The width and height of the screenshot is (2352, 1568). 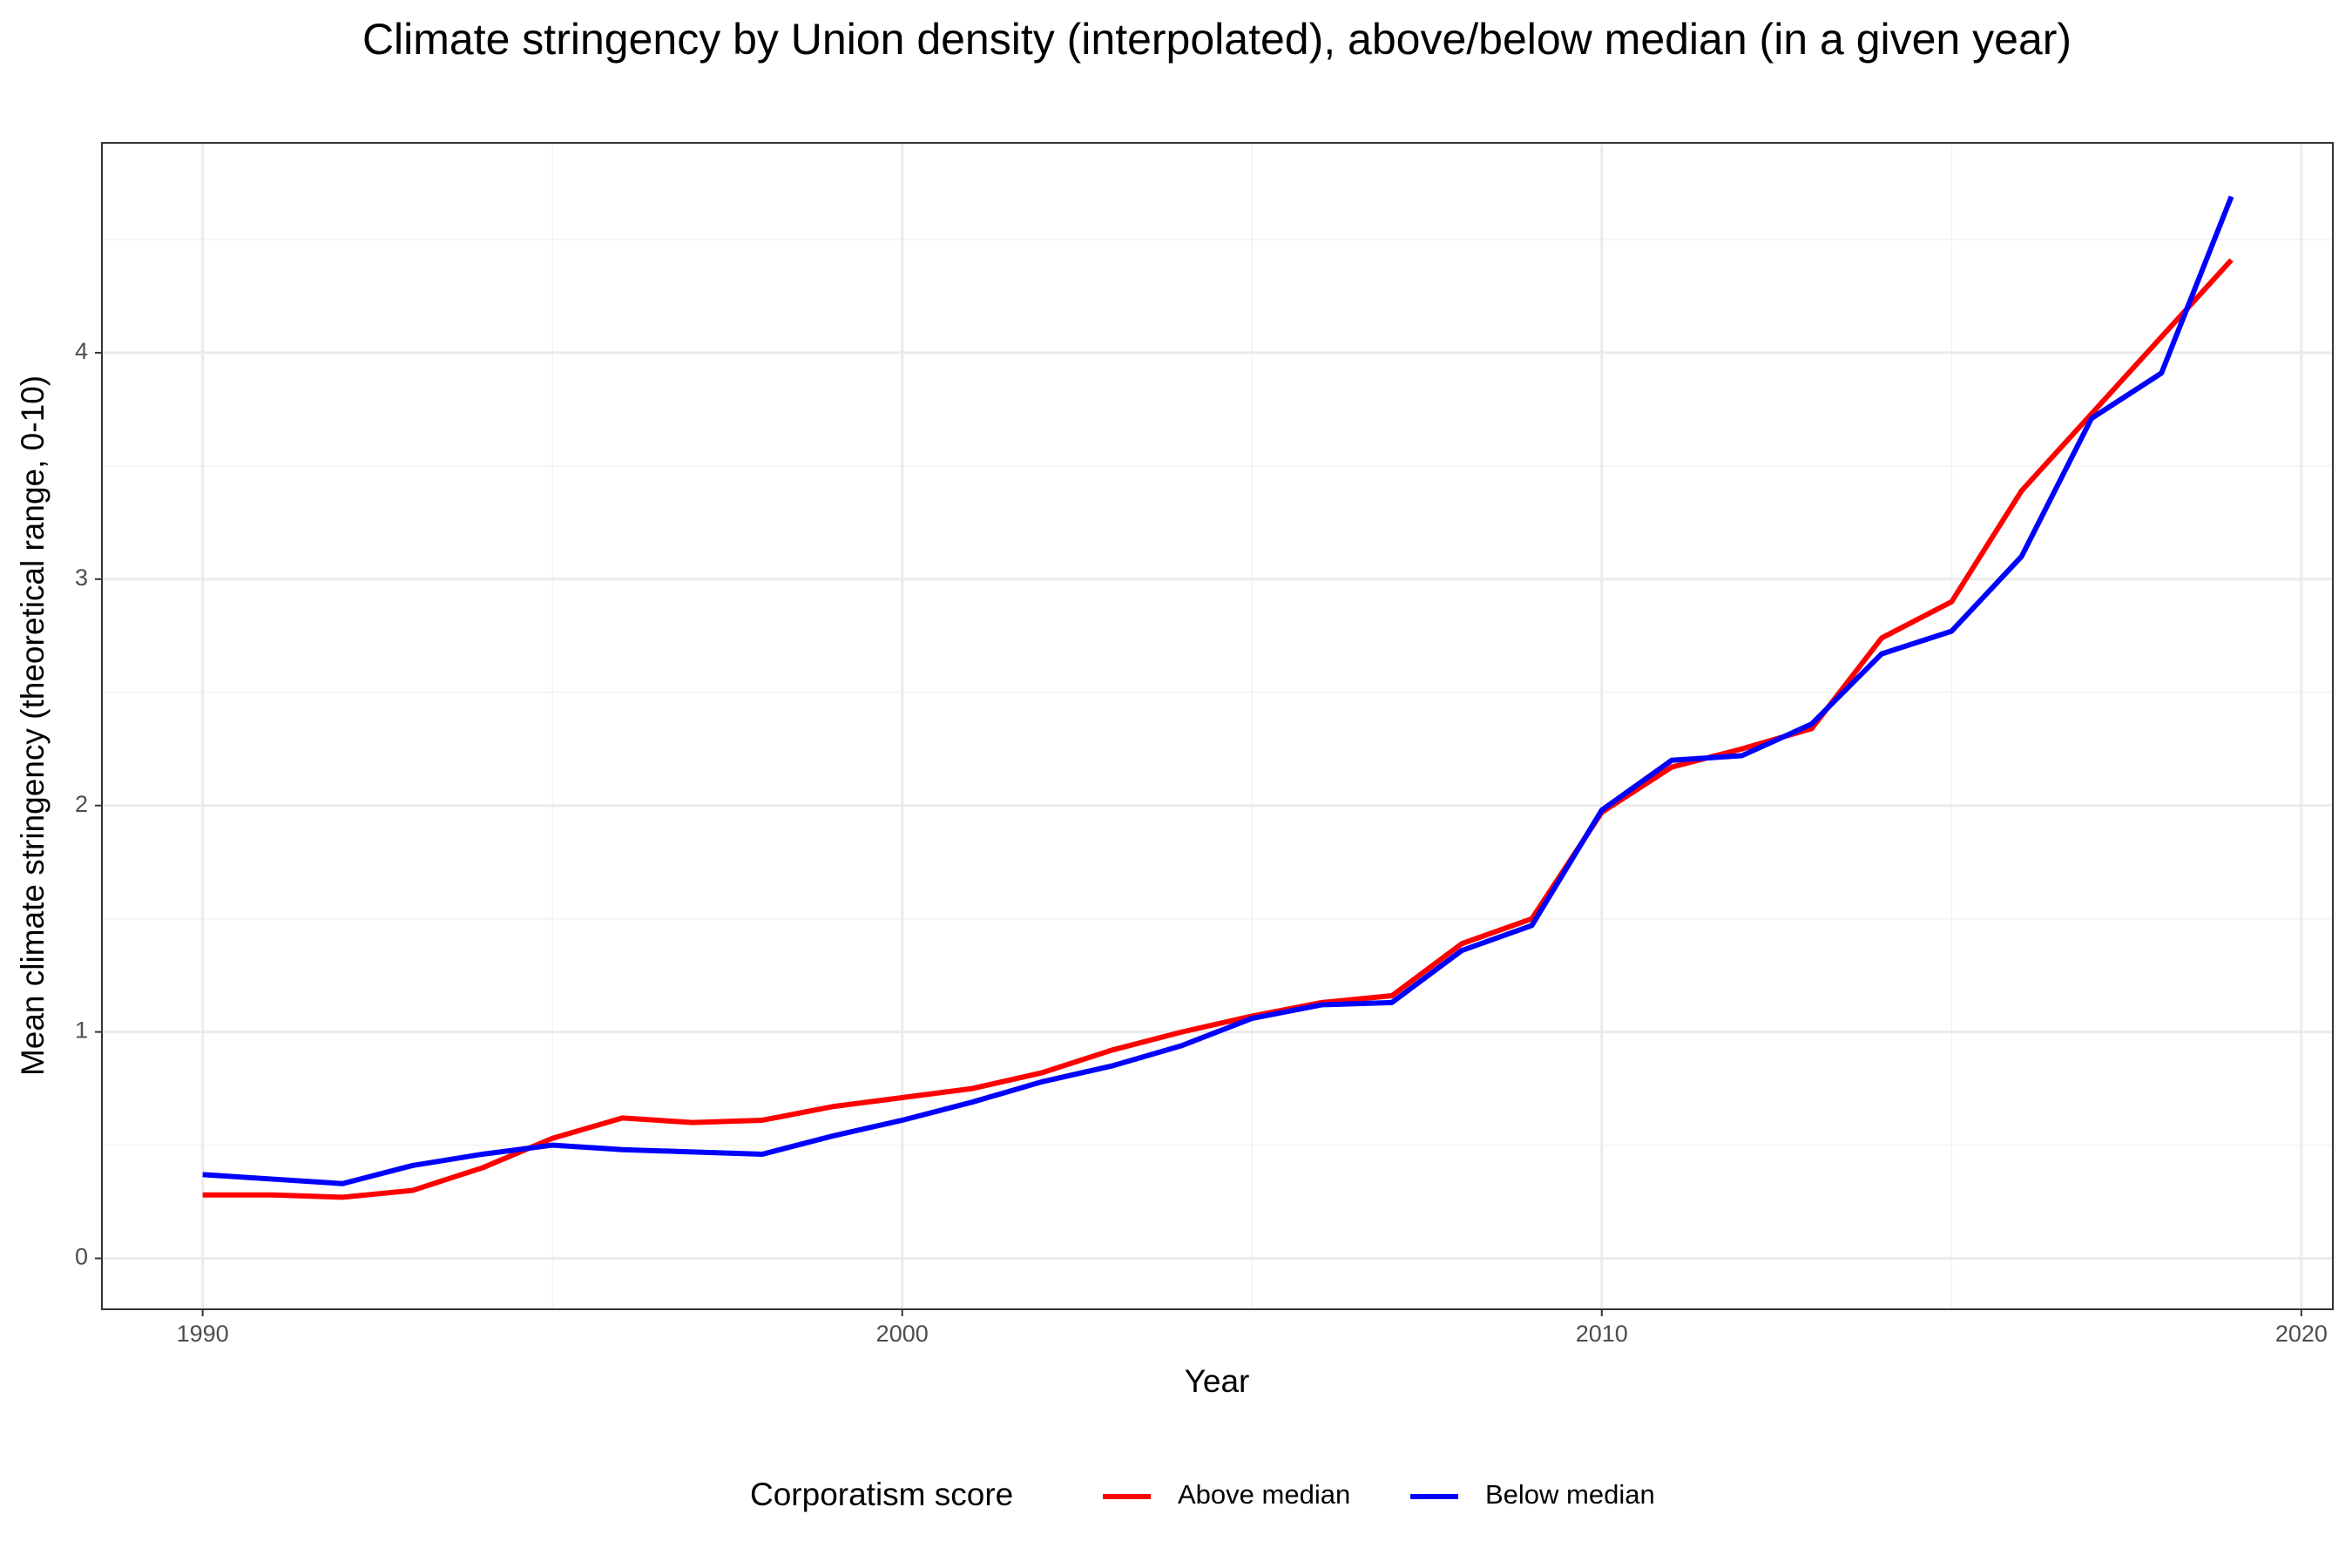 I want to click on y-tick-label: 2, so click(x=82, y=804).